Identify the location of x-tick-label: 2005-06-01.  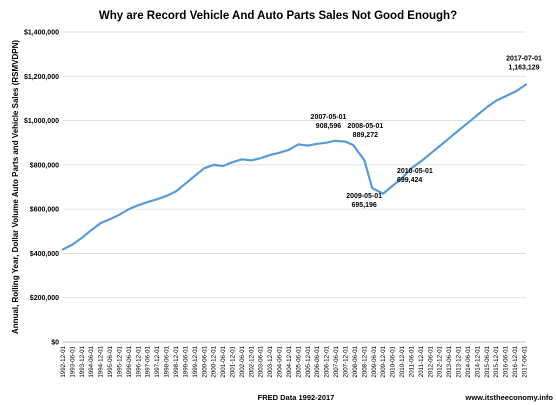
(298, 361).